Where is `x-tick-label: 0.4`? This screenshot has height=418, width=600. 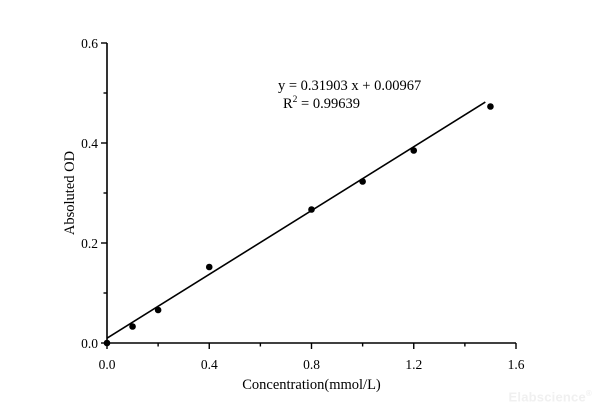
x-tick-label: 0.4 is located at coordinates (209, 364).